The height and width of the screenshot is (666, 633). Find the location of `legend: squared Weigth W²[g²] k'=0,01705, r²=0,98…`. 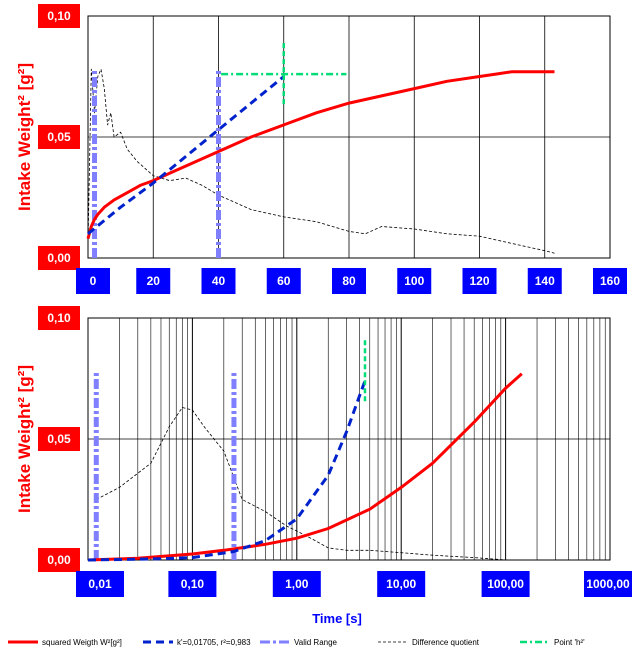

legend: squared Weigth W²[g²] k'=0,01705, r²=0,98… is located at coordinates (296, 642).